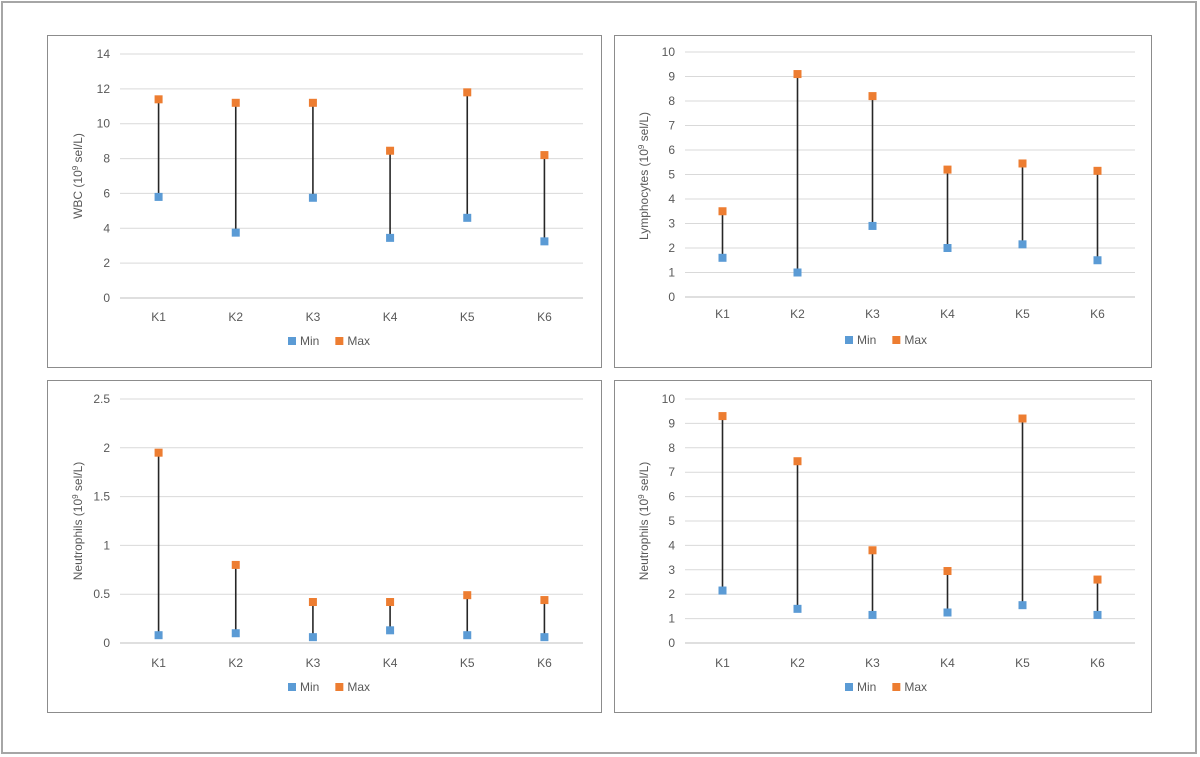  Describe the element at coordinates (78, 521) in the screenshot. I see `y-axis-label: Neutrophils (109 sel/L)` at that location.